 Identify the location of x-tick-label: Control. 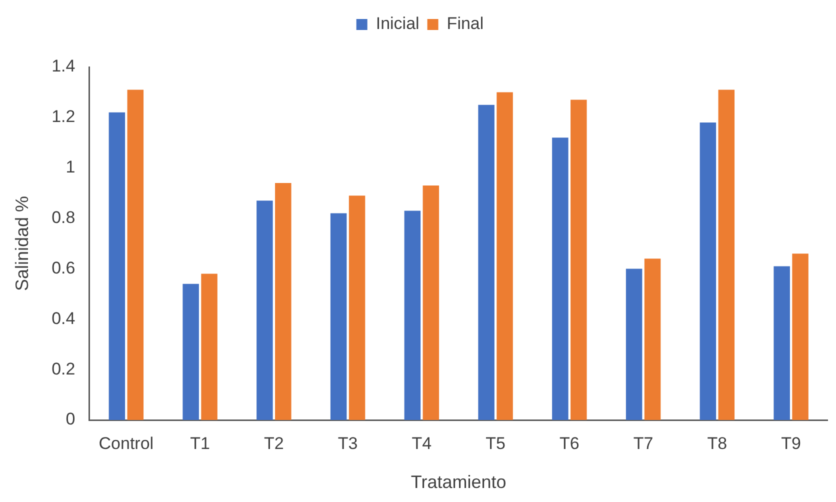
(126, 443).